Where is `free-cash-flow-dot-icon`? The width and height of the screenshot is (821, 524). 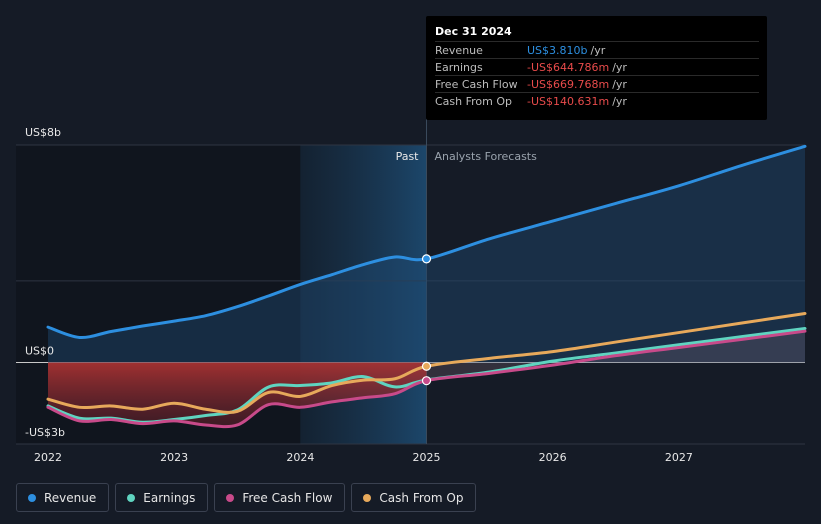 free-cash-flow-dot-icon is located at coordinates (230, 497).